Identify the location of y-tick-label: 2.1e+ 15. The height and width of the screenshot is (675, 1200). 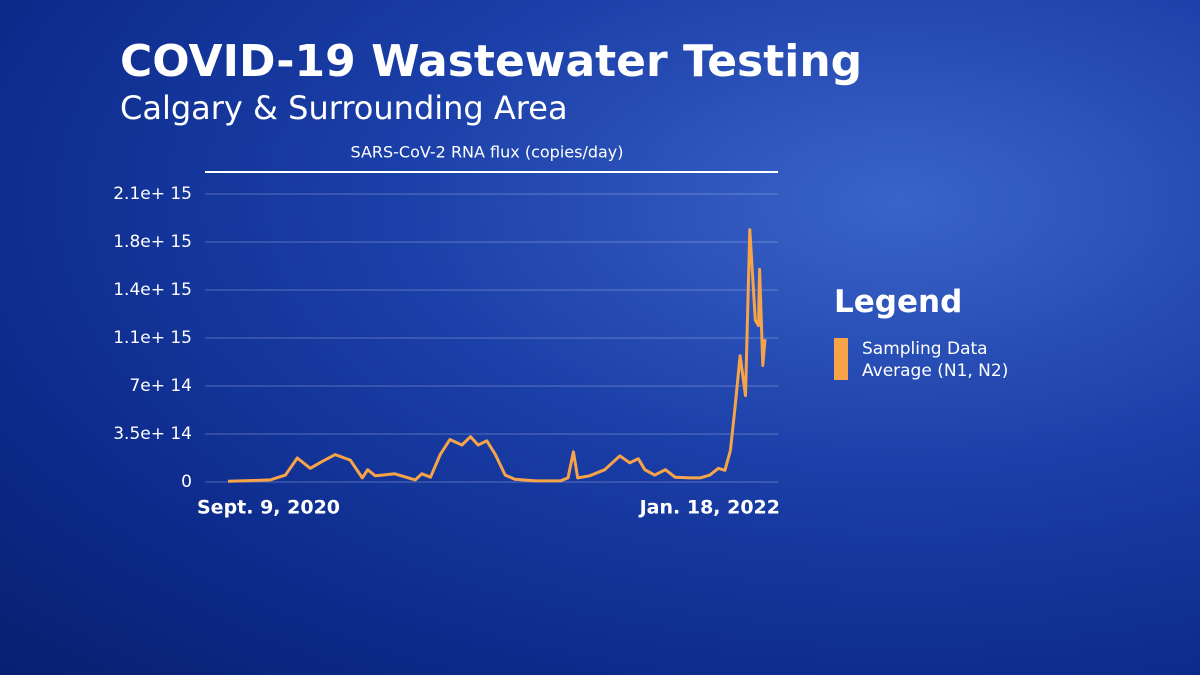
(152, 194).